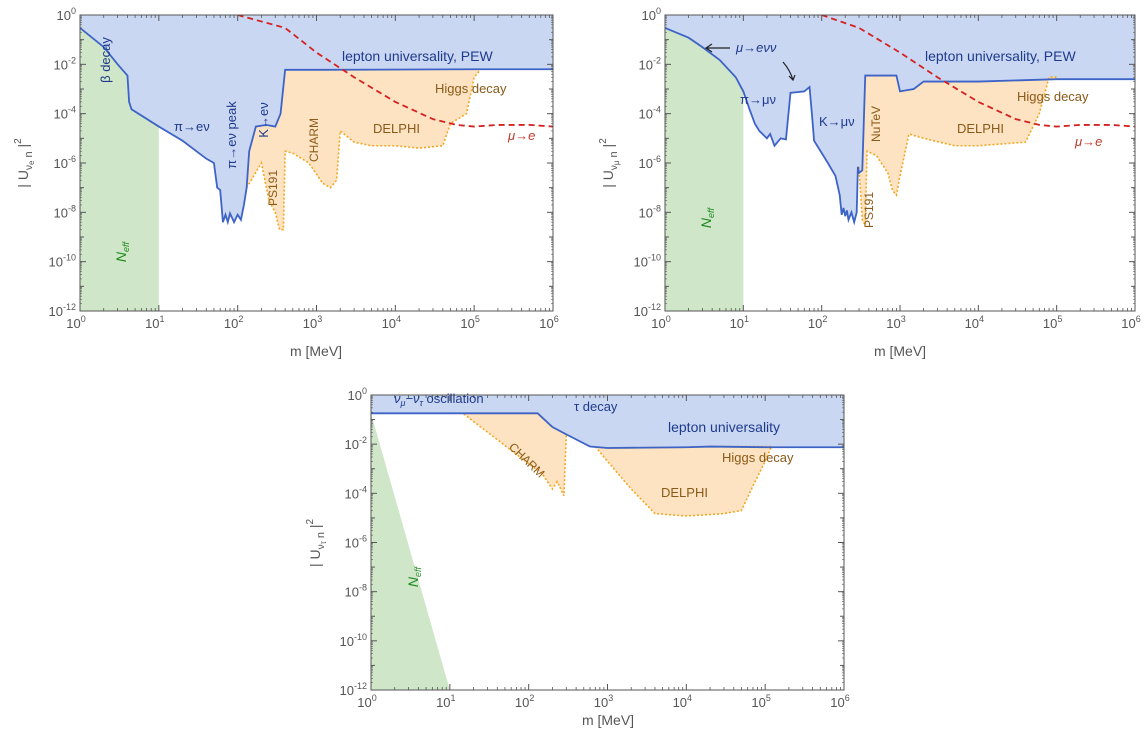 This screenshot has width=1148, height=729. I want to click on label-beta-decay: β decay, so click(105, 60).